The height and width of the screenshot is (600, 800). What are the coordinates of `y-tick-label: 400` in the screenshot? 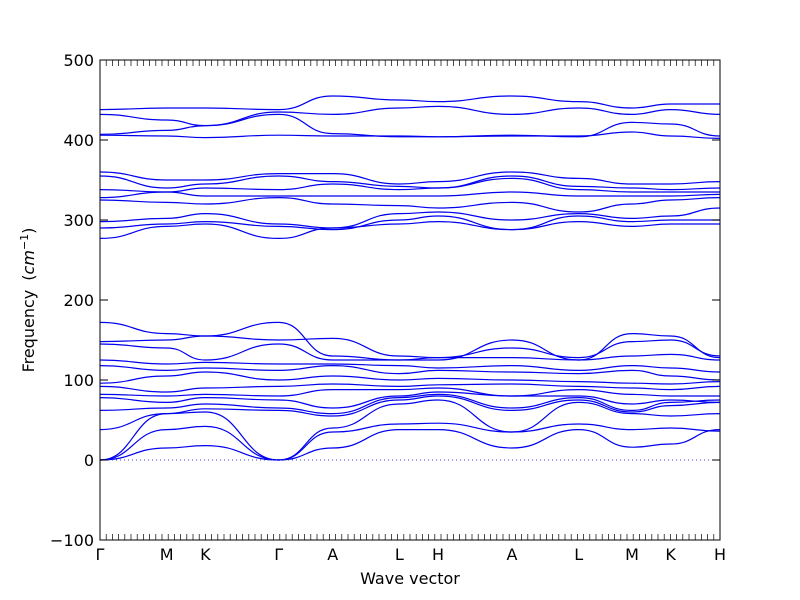 It's located at (78, 140).